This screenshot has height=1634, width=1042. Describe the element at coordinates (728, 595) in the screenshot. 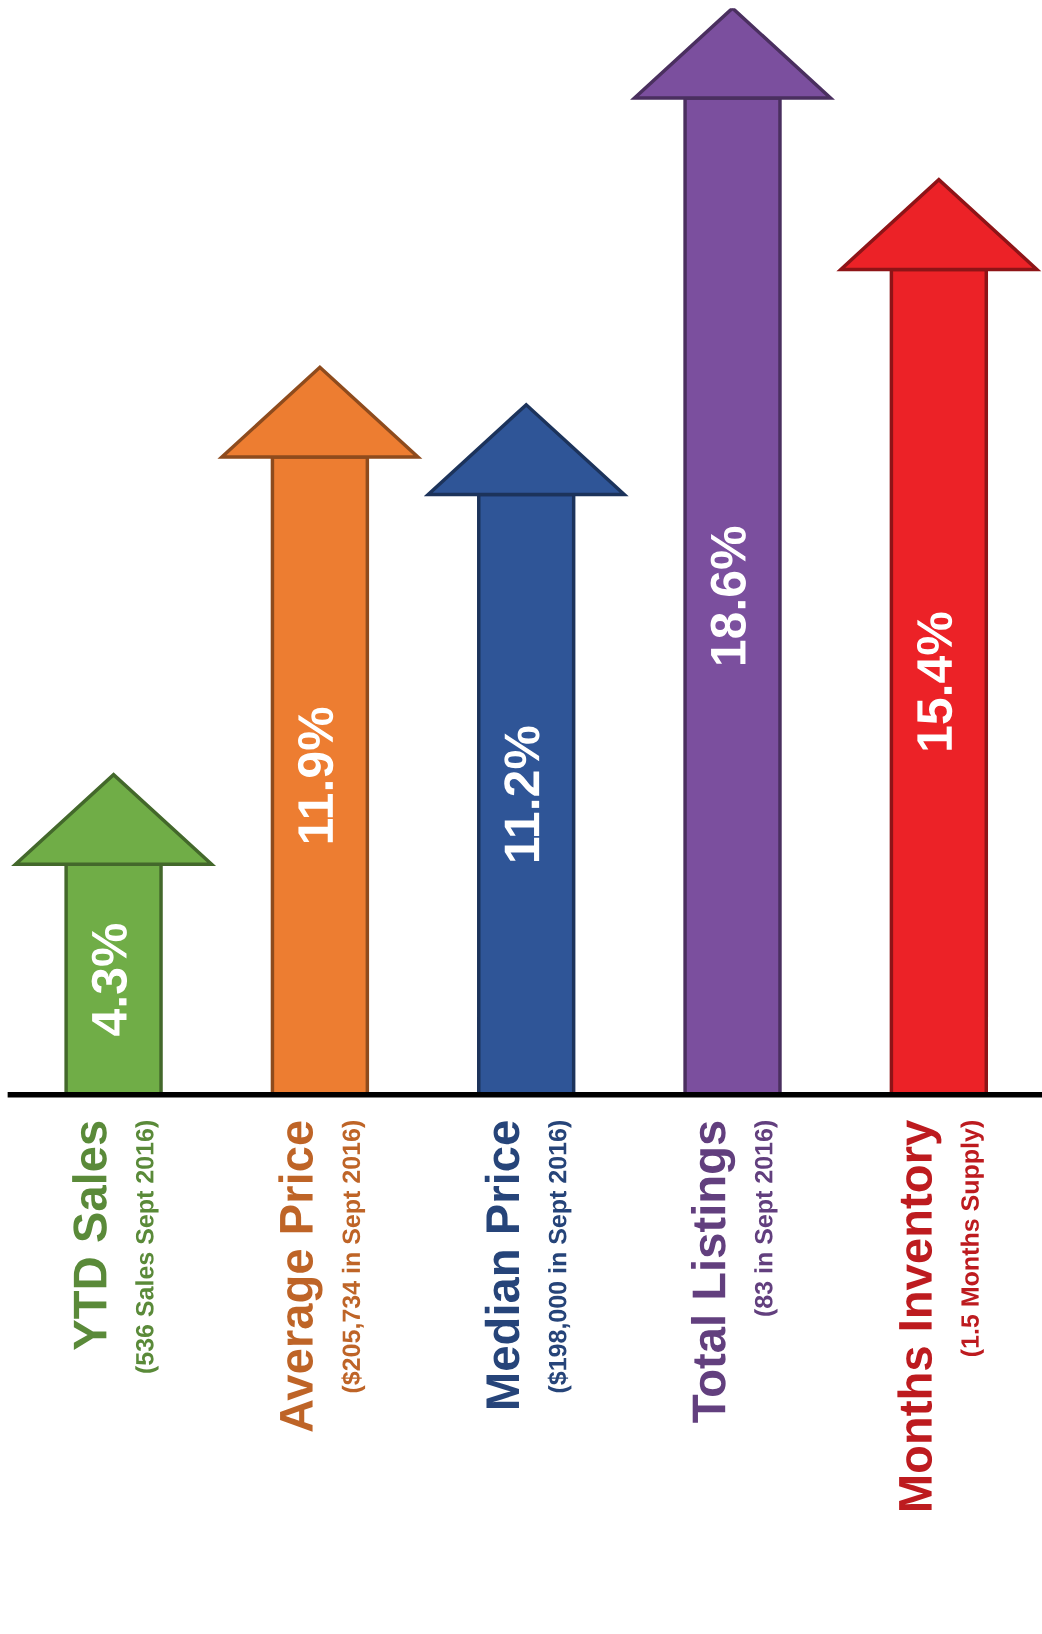

I see `data-label: 18.6%` at that location.